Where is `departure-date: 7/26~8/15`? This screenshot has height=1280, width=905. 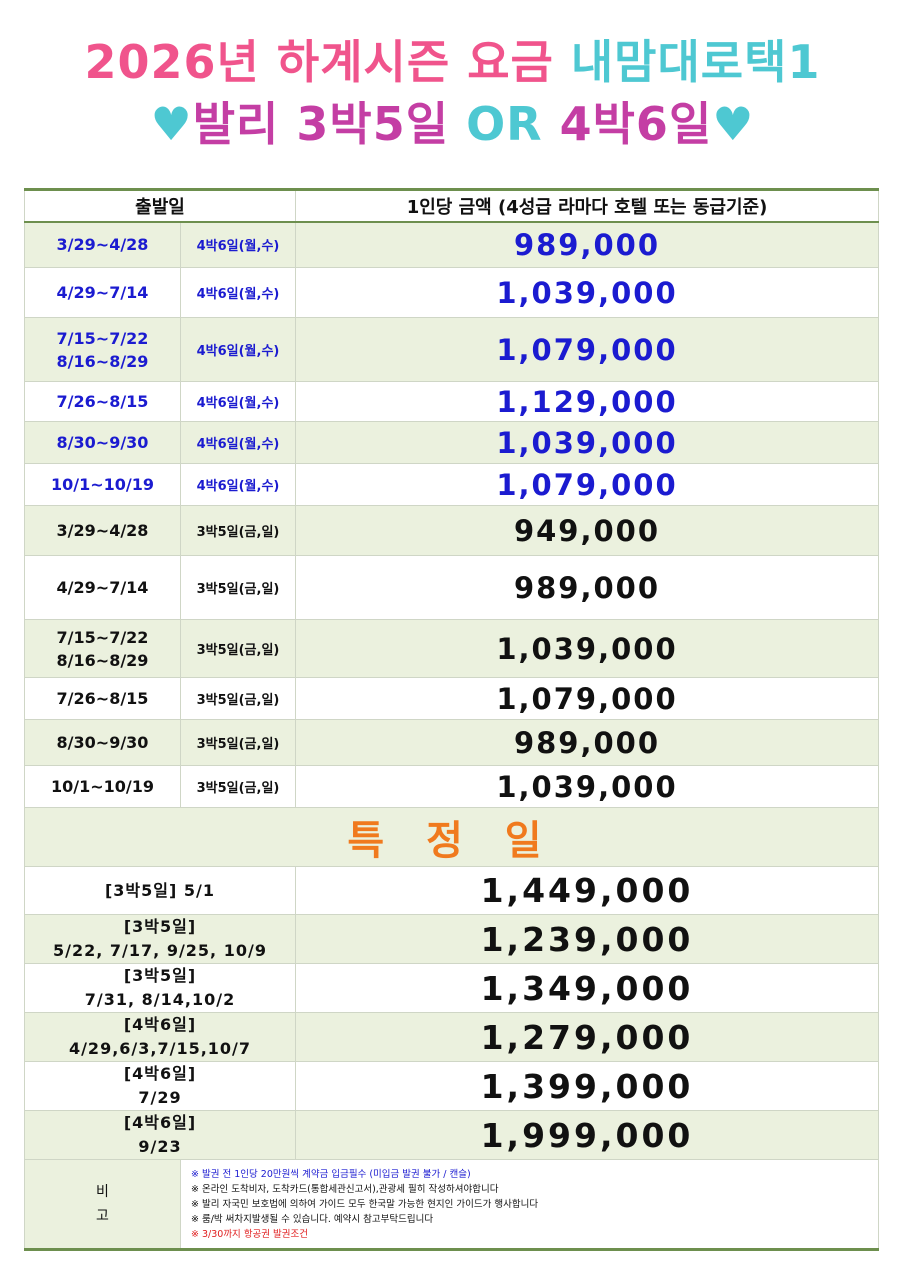 departure-date: 7/26~8/15 is located at coordinates (102, 698).